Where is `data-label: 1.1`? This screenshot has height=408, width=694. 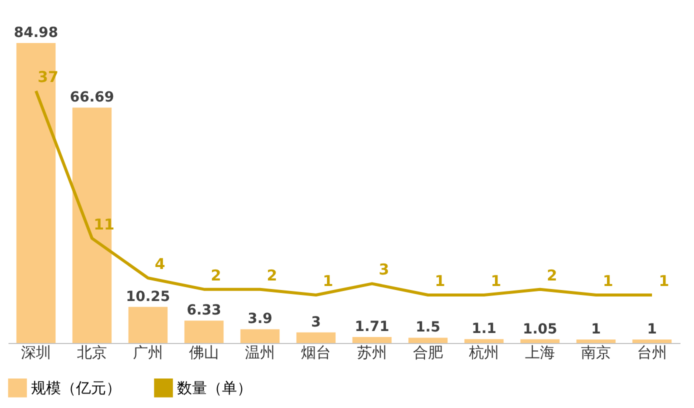
data-label: 1.1 is located at coordinates (484, 329).